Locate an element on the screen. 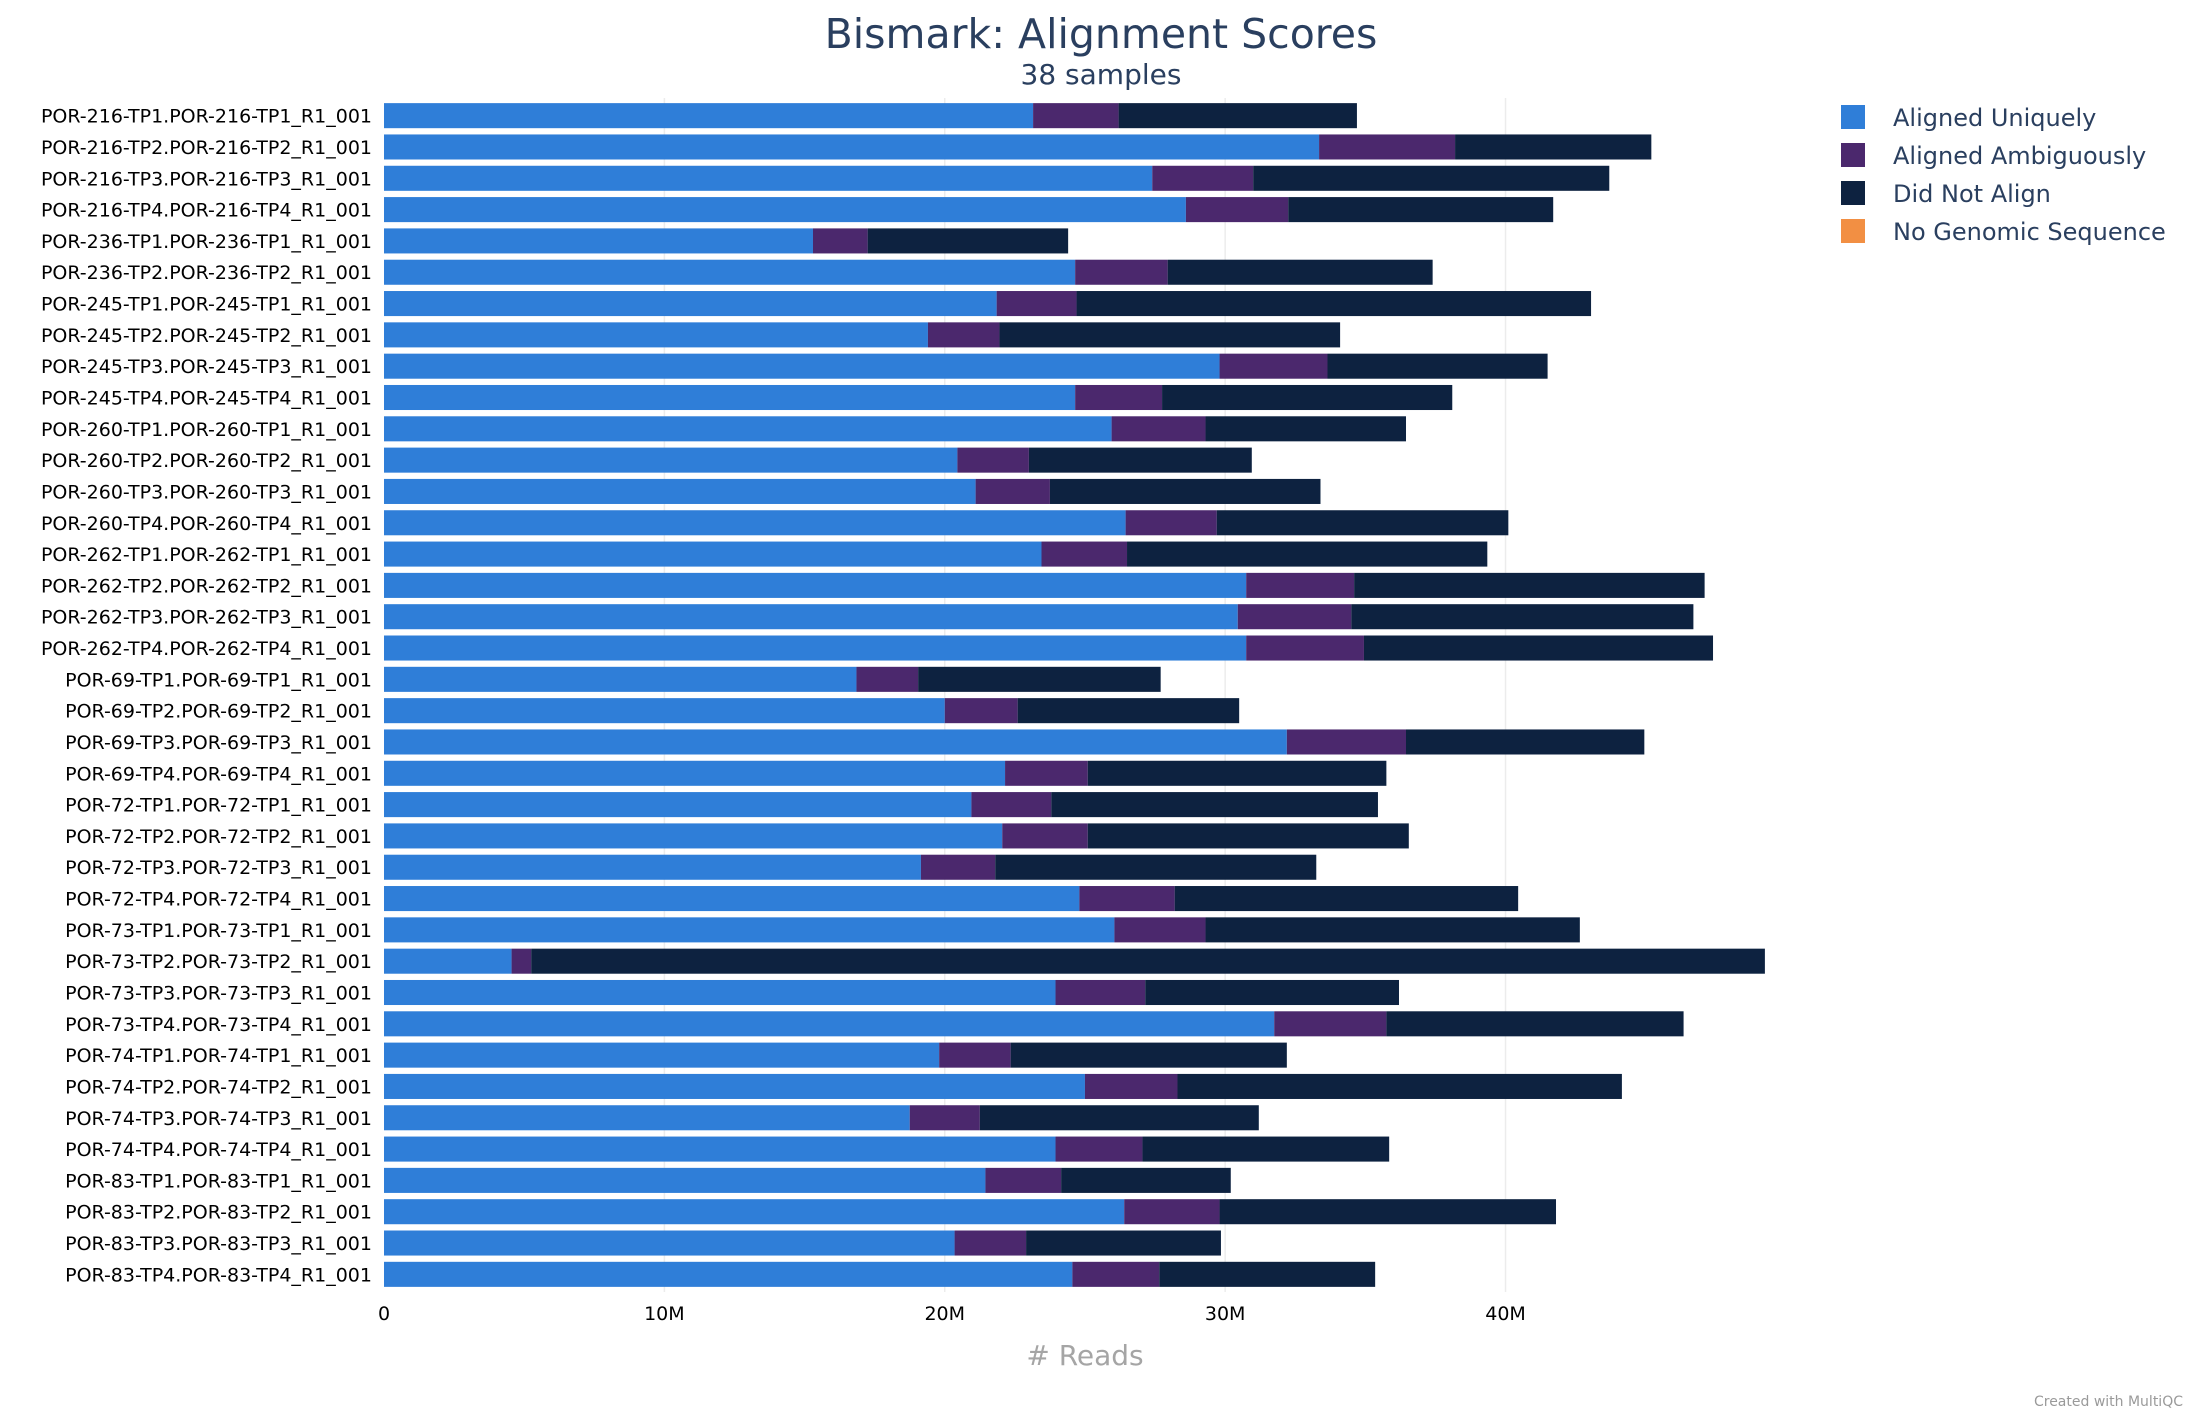  y-axis-label: POR-74-TP1.POR-74-TP1_R1_001 is located at coordinates (218, 1056).